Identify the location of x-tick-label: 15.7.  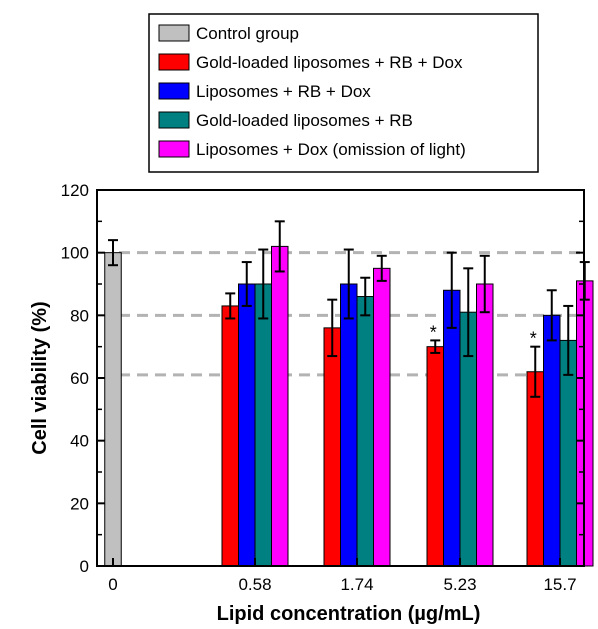
(559, 584).